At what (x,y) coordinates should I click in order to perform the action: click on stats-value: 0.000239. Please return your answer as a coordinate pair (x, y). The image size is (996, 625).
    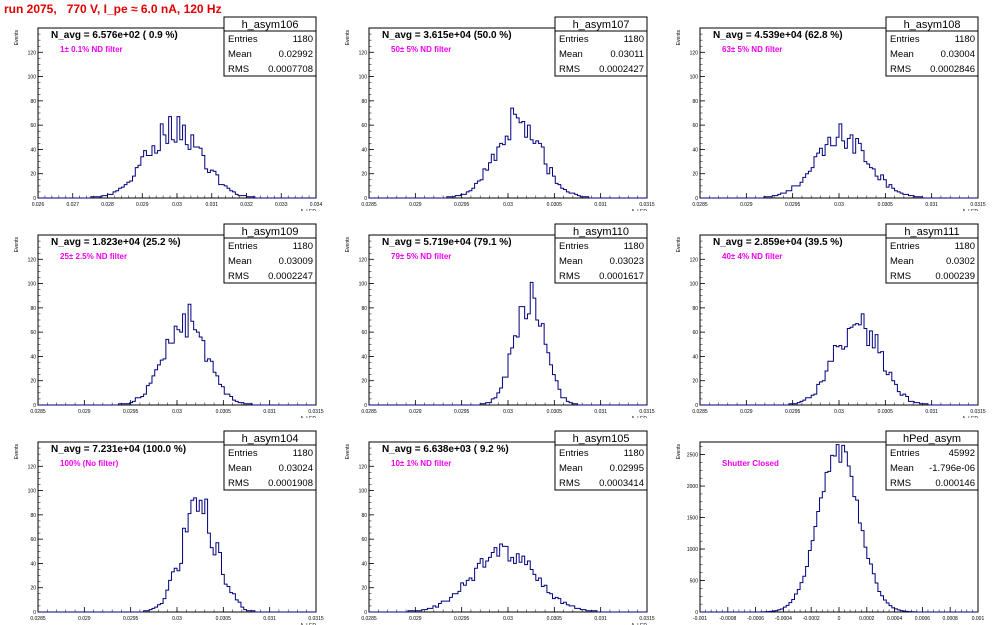
    Looking at the image, I should click on (955, 276).